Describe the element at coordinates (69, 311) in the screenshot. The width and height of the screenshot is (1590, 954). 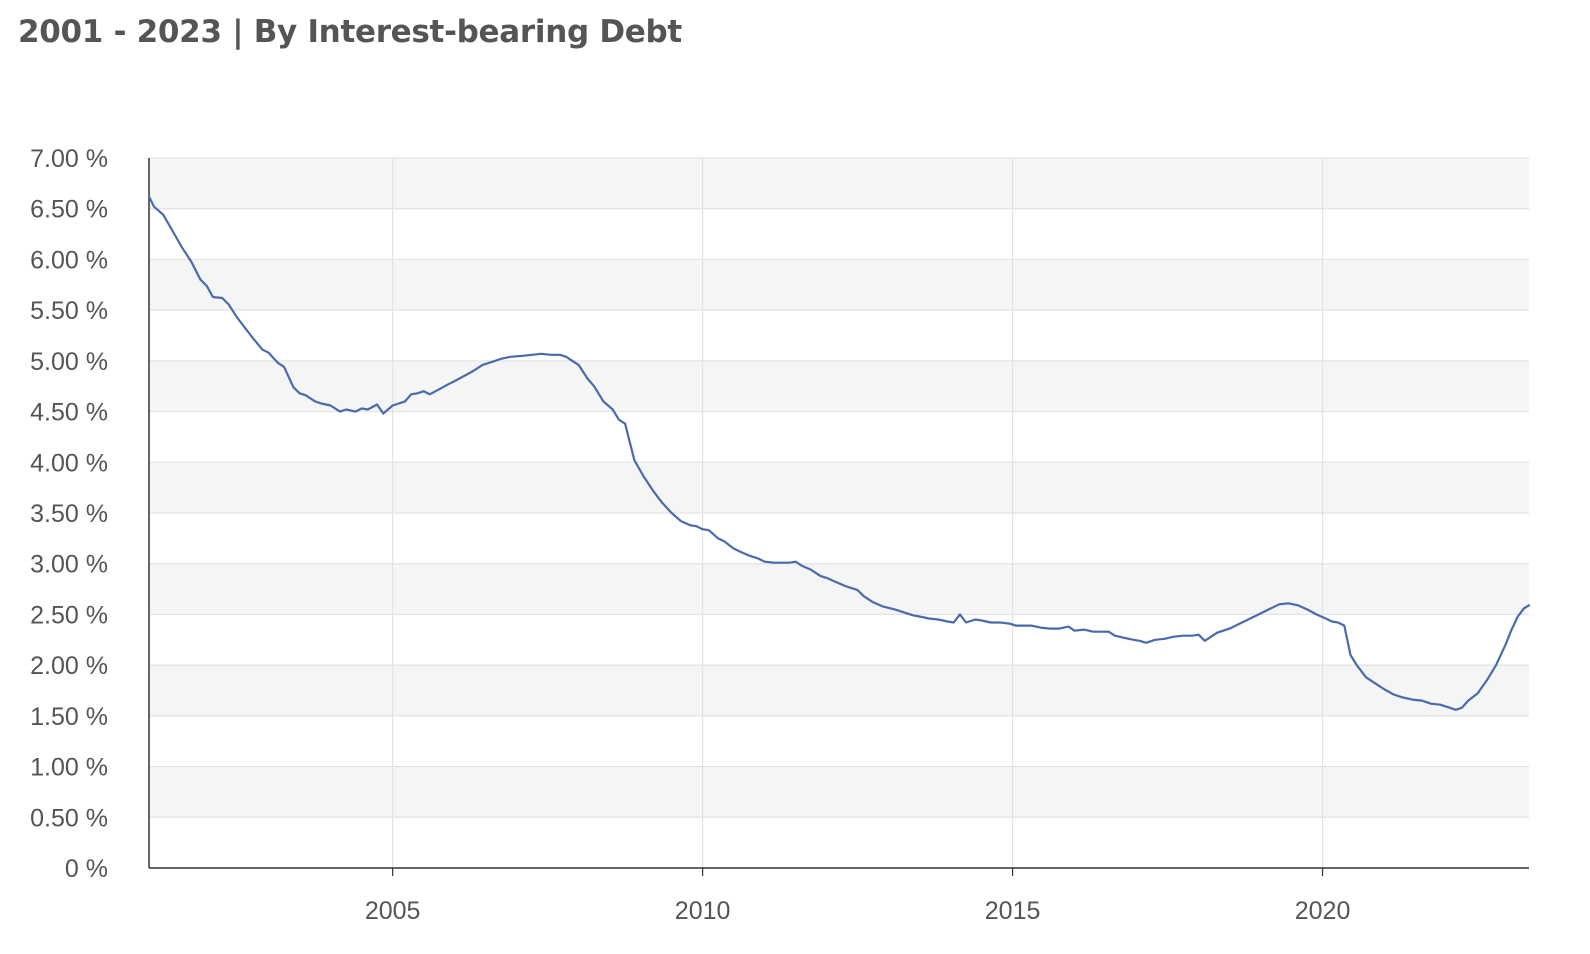
I see `y-tick-label: 5.50 %` at that location.